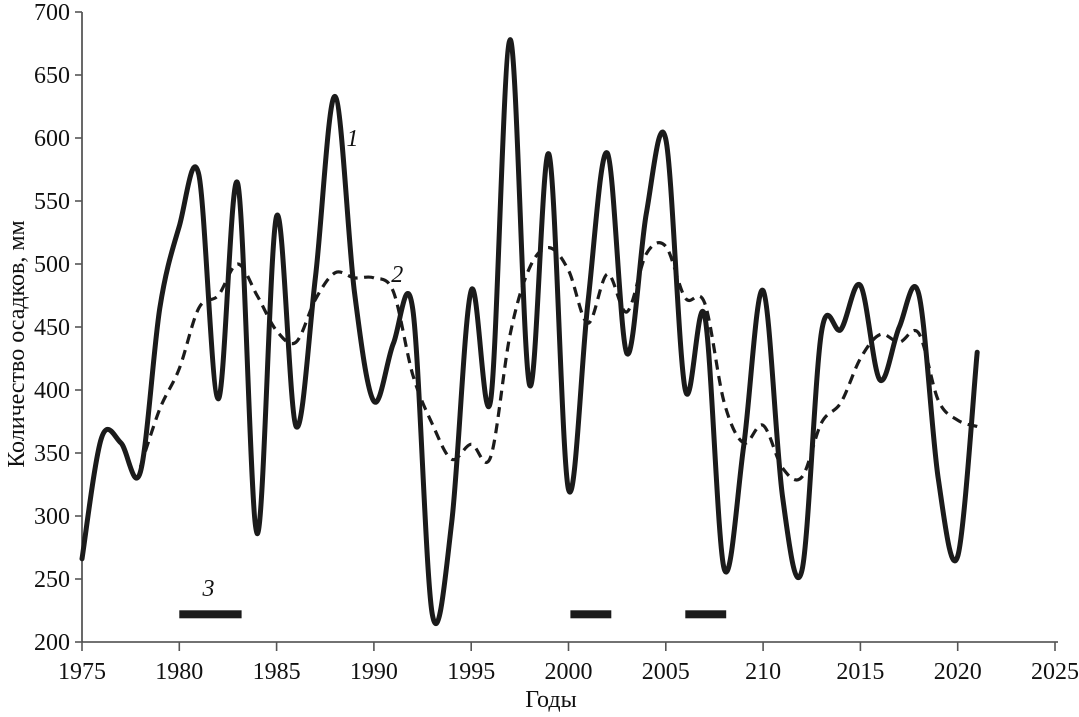 The image size is (1079, 717). Describe the element at coordinates (52, 454) in the screenshot. I see `y-tick-label-350: 350` at that location.